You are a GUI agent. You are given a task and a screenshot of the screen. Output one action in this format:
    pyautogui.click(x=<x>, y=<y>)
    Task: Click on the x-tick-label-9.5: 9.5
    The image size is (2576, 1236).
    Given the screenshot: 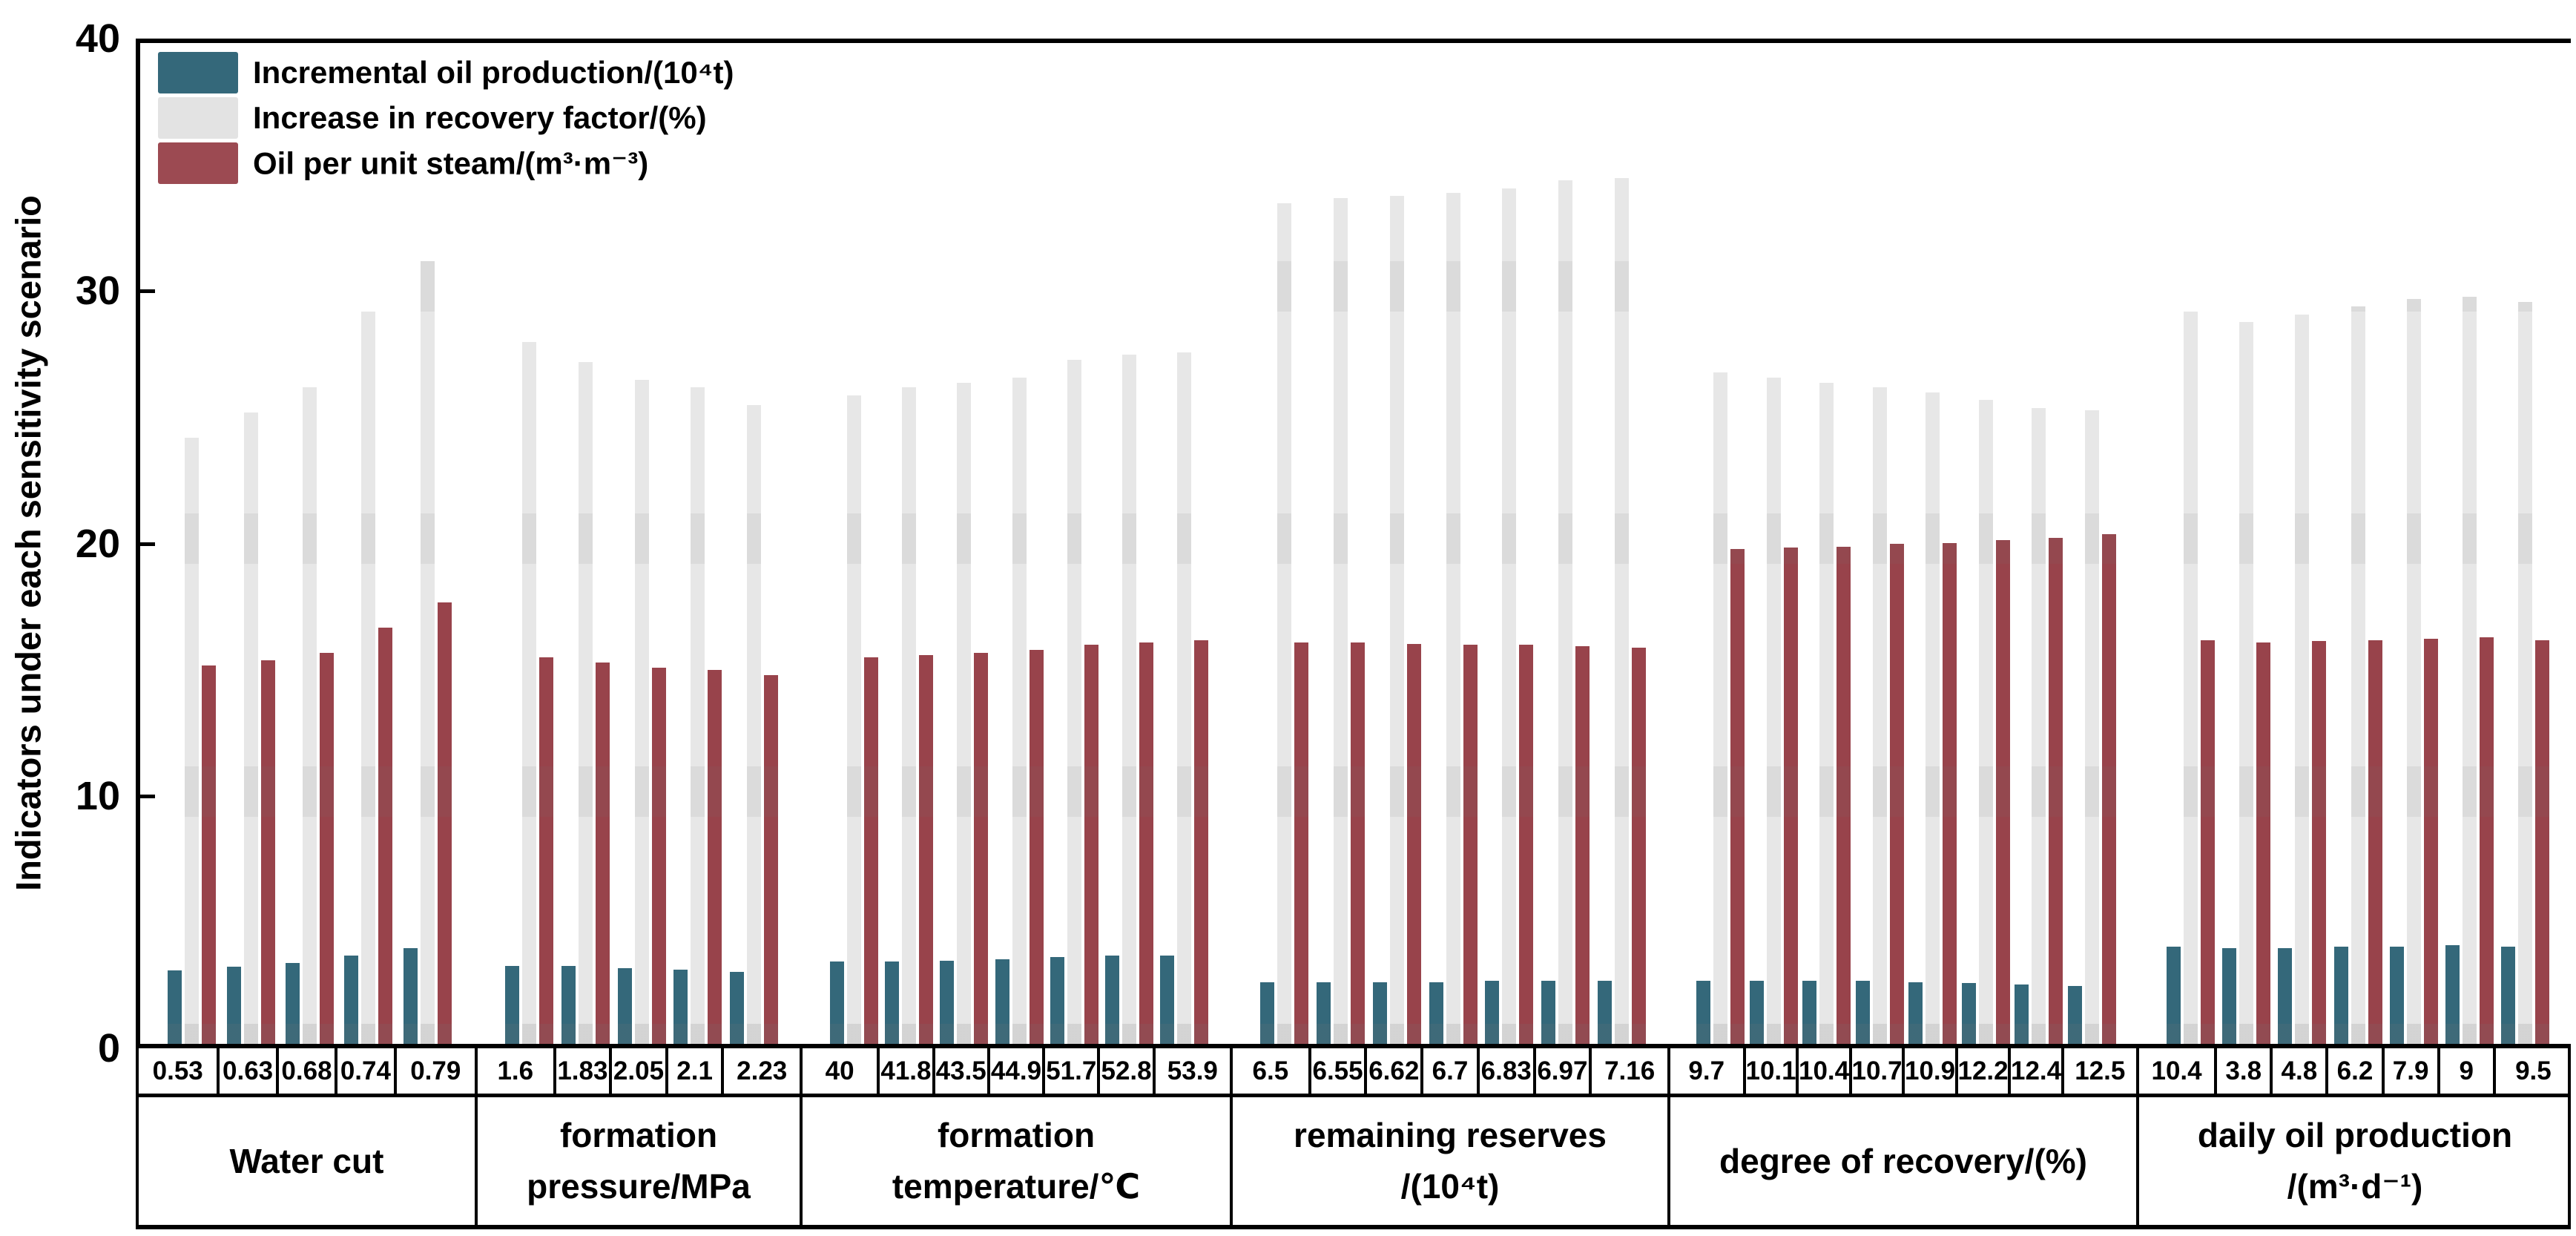 What is the action you would take?
    pyautogui.click(x=2532, y=1072)
    